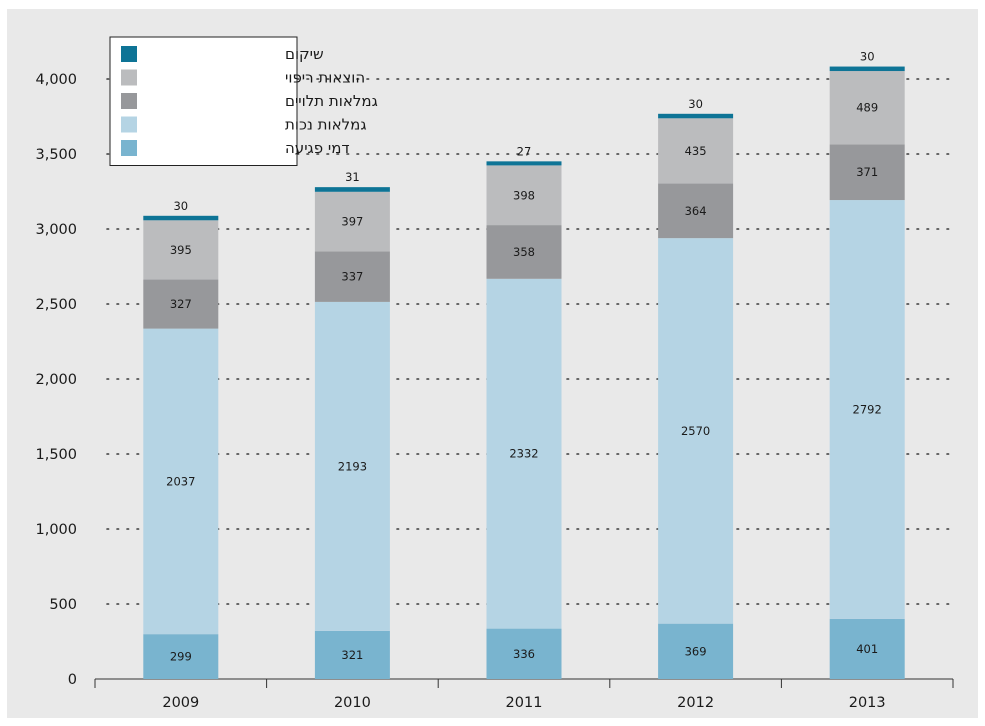  What do you see at coordinates (72, 680) in the screenshot?
I see `y-tick-label: 0` at bounding box center [72, 680].